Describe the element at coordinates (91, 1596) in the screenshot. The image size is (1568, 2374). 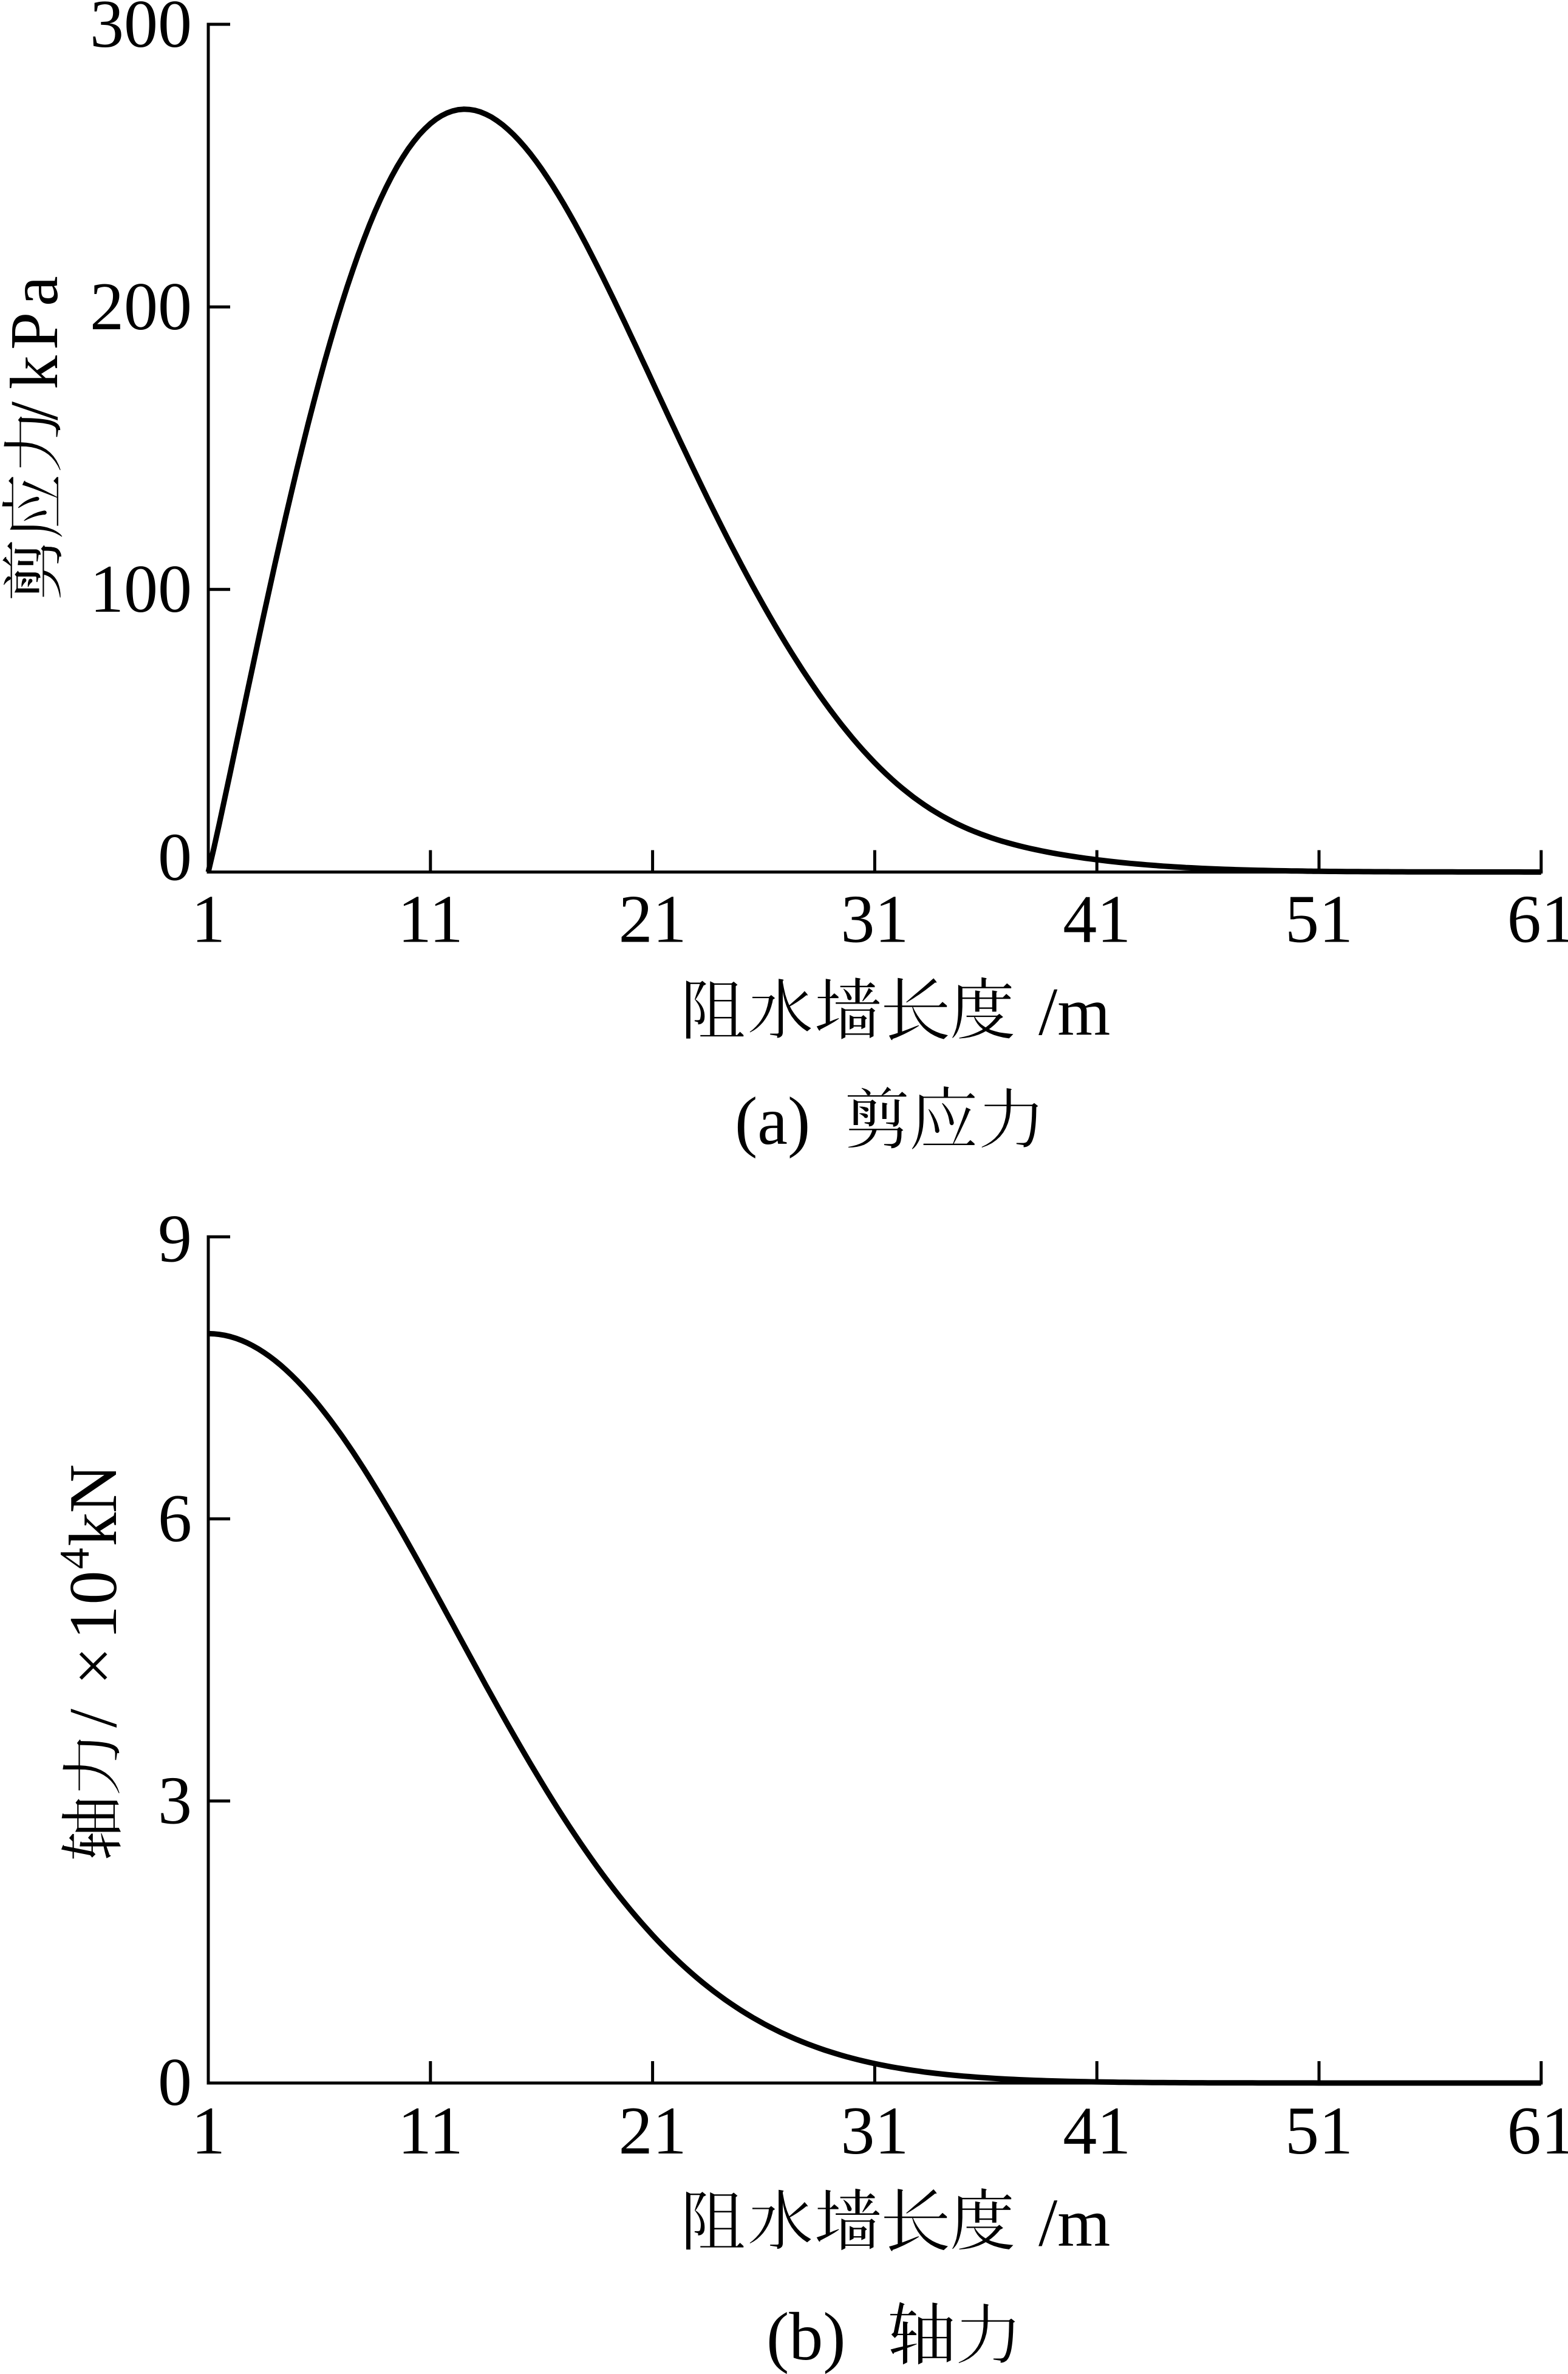
I see `svg-text: /×104kN` at that location.